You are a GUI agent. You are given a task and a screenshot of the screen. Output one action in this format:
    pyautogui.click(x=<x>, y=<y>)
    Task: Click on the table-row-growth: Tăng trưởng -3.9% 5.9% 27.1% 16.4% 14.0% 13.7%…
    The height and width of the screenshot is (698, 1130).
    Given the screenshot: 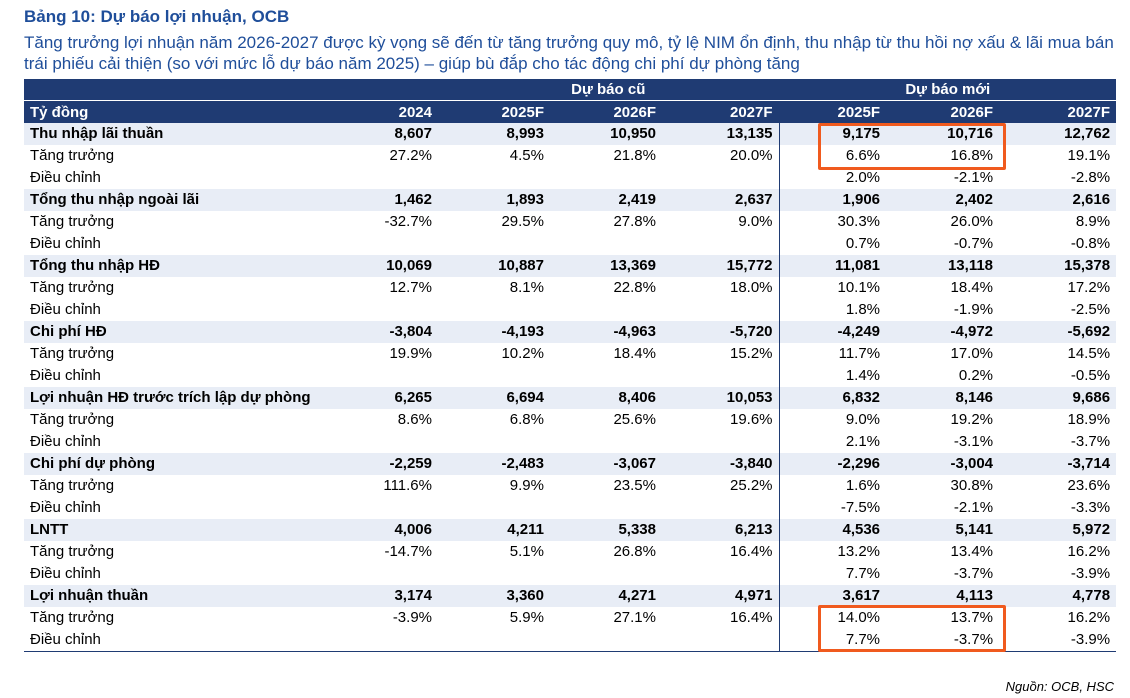 What is the action you would take?
    pyautogui.click(x=570, y=618)
    